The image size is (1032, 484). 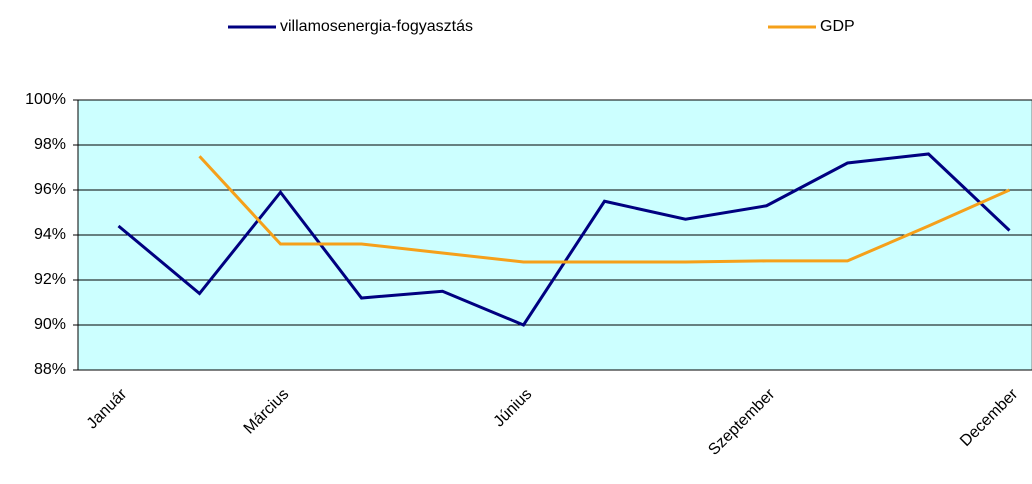 I want to click on y-tick-label: 96%, so click(x=50, y=189).